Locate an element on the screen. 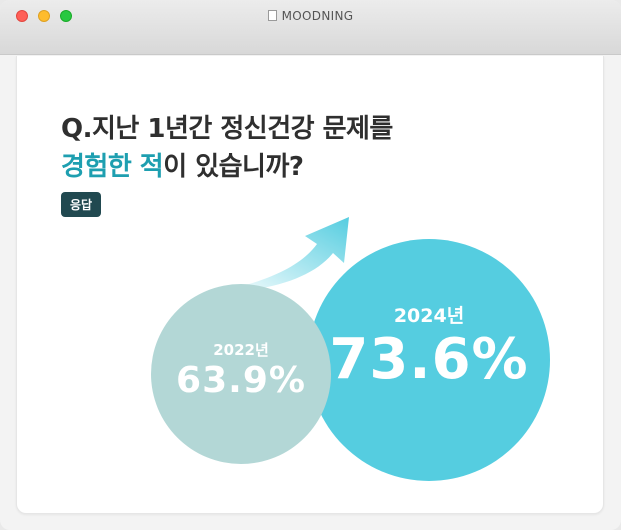 This screenshot has width=621, height=530. result-year-2024: 2024년 is located at coordinates (429, 316).